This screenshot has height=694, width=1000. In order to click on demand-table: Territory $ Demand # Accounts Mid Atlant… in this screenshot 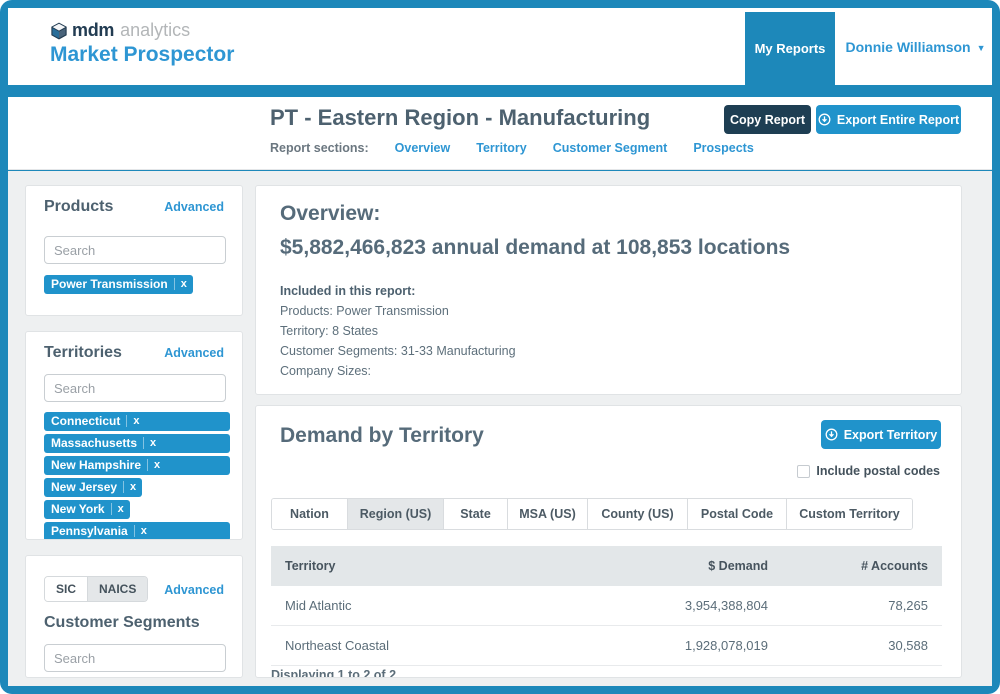, I will do `click(606, 606)`.